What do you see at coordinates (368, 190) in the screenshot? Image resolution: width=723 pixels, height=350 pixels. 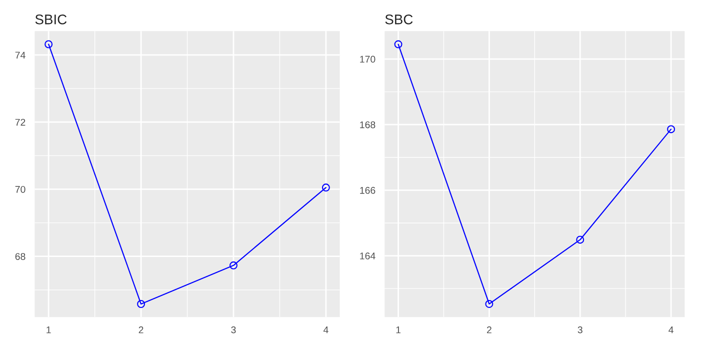 I see `y-tick-label: 166` at bounding box center [368, 190].